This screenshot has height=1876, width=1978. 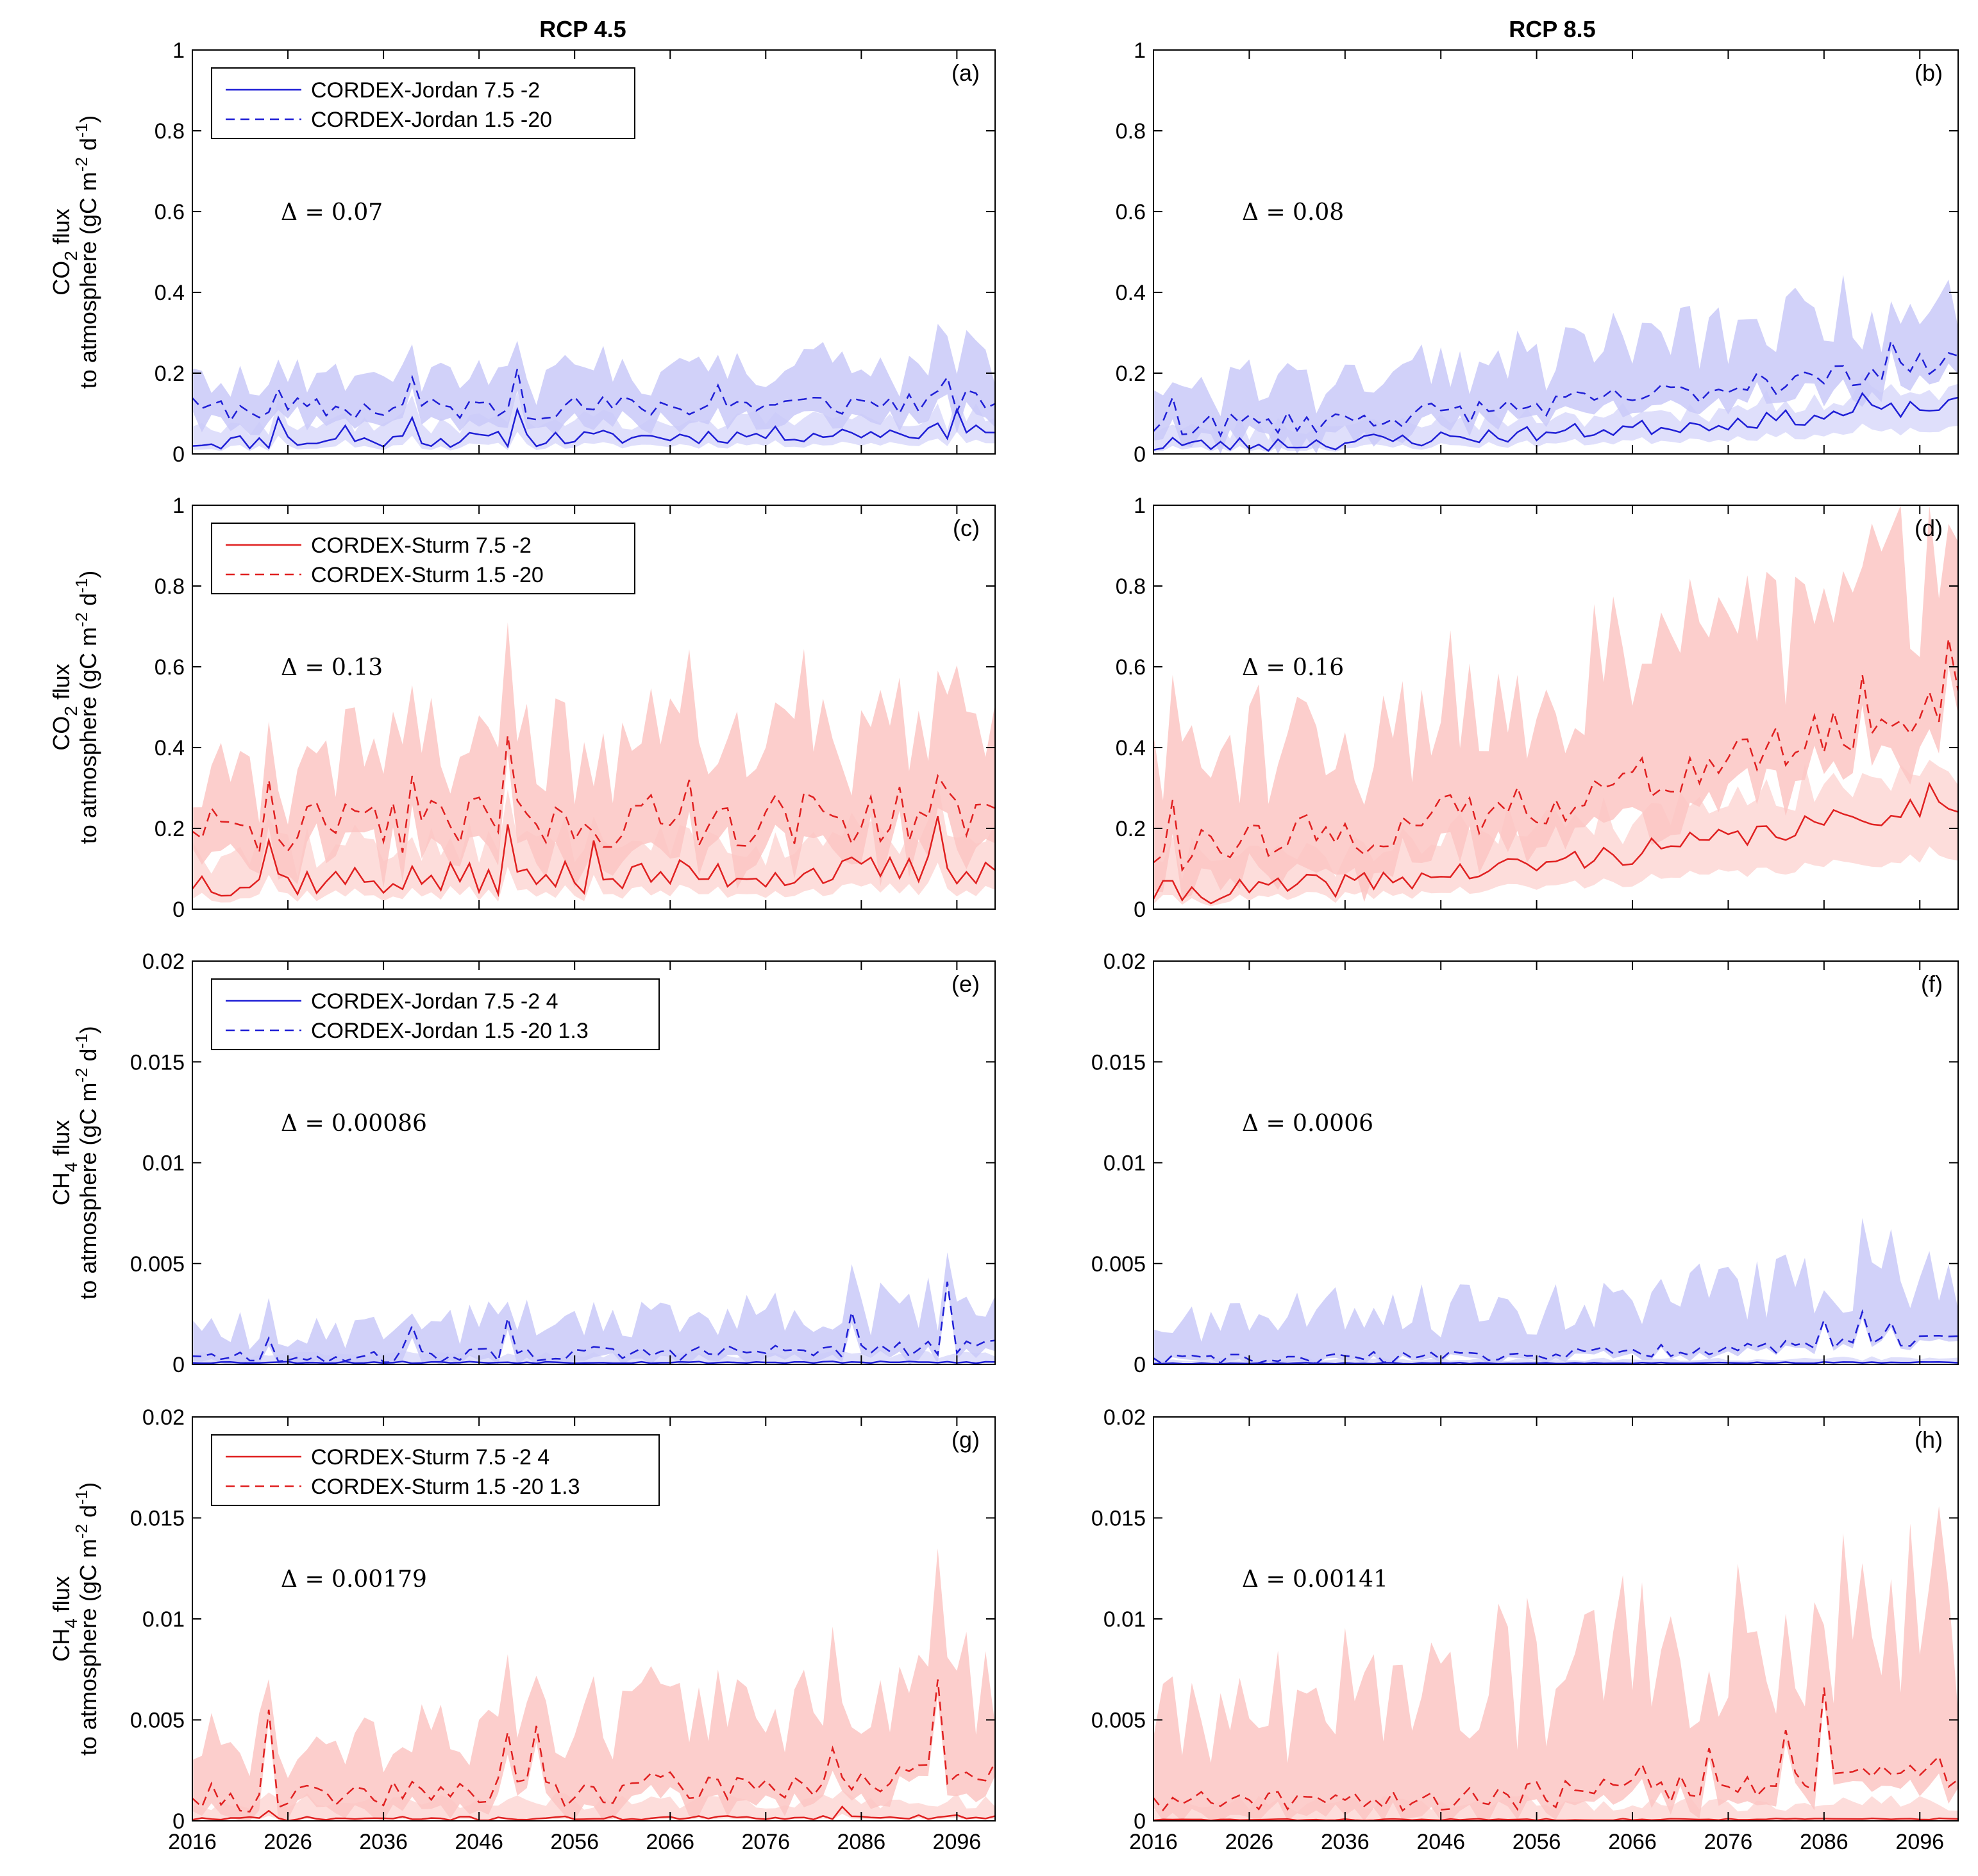 I want to click on column-title-rcp85: RCP 8.5, so click(x=1552, y=29).